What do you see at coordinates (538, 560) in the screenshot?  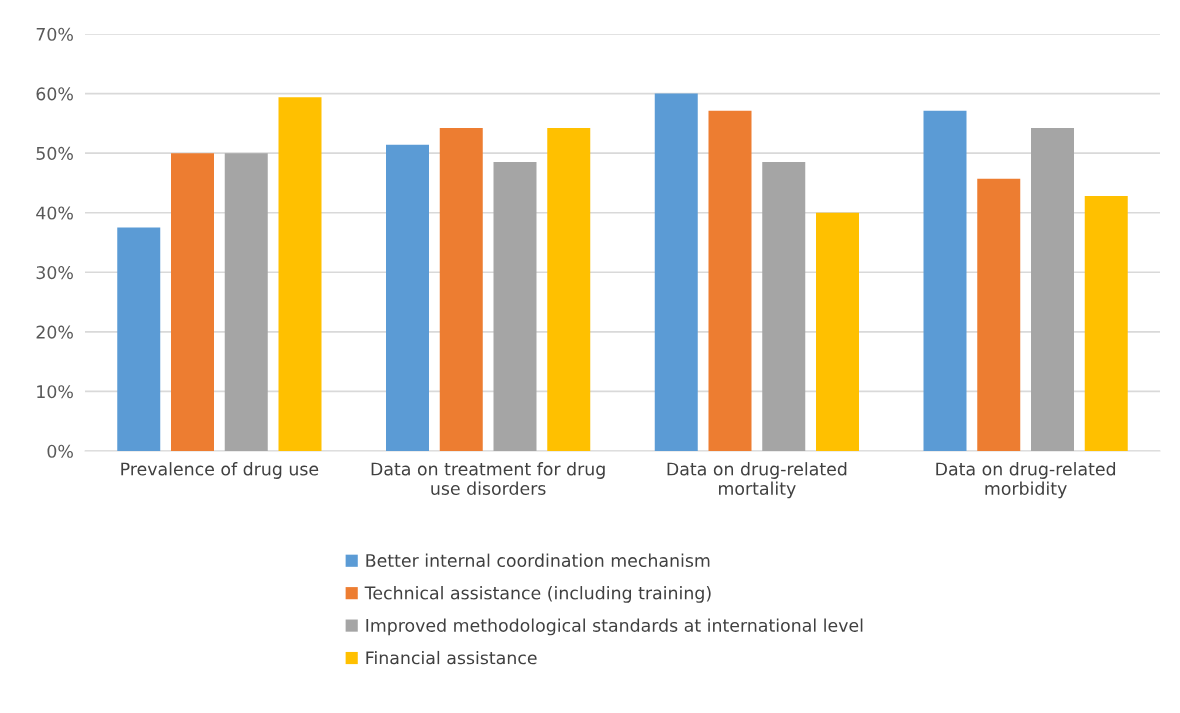 I see `legend-label: Better internal coordination mechanism` at bounding box center [538, 560].